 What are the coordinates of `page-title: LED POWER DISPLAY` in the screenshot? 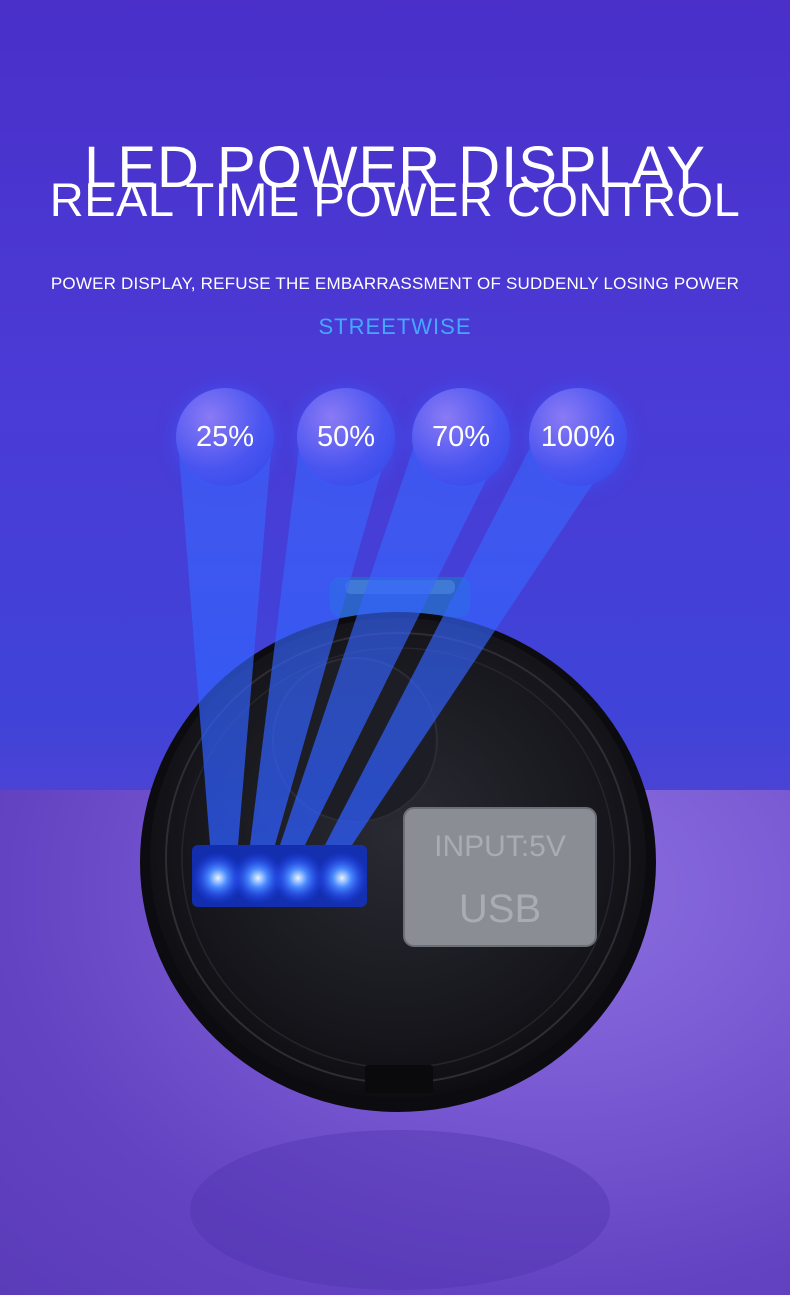 It's located at (395, 167).